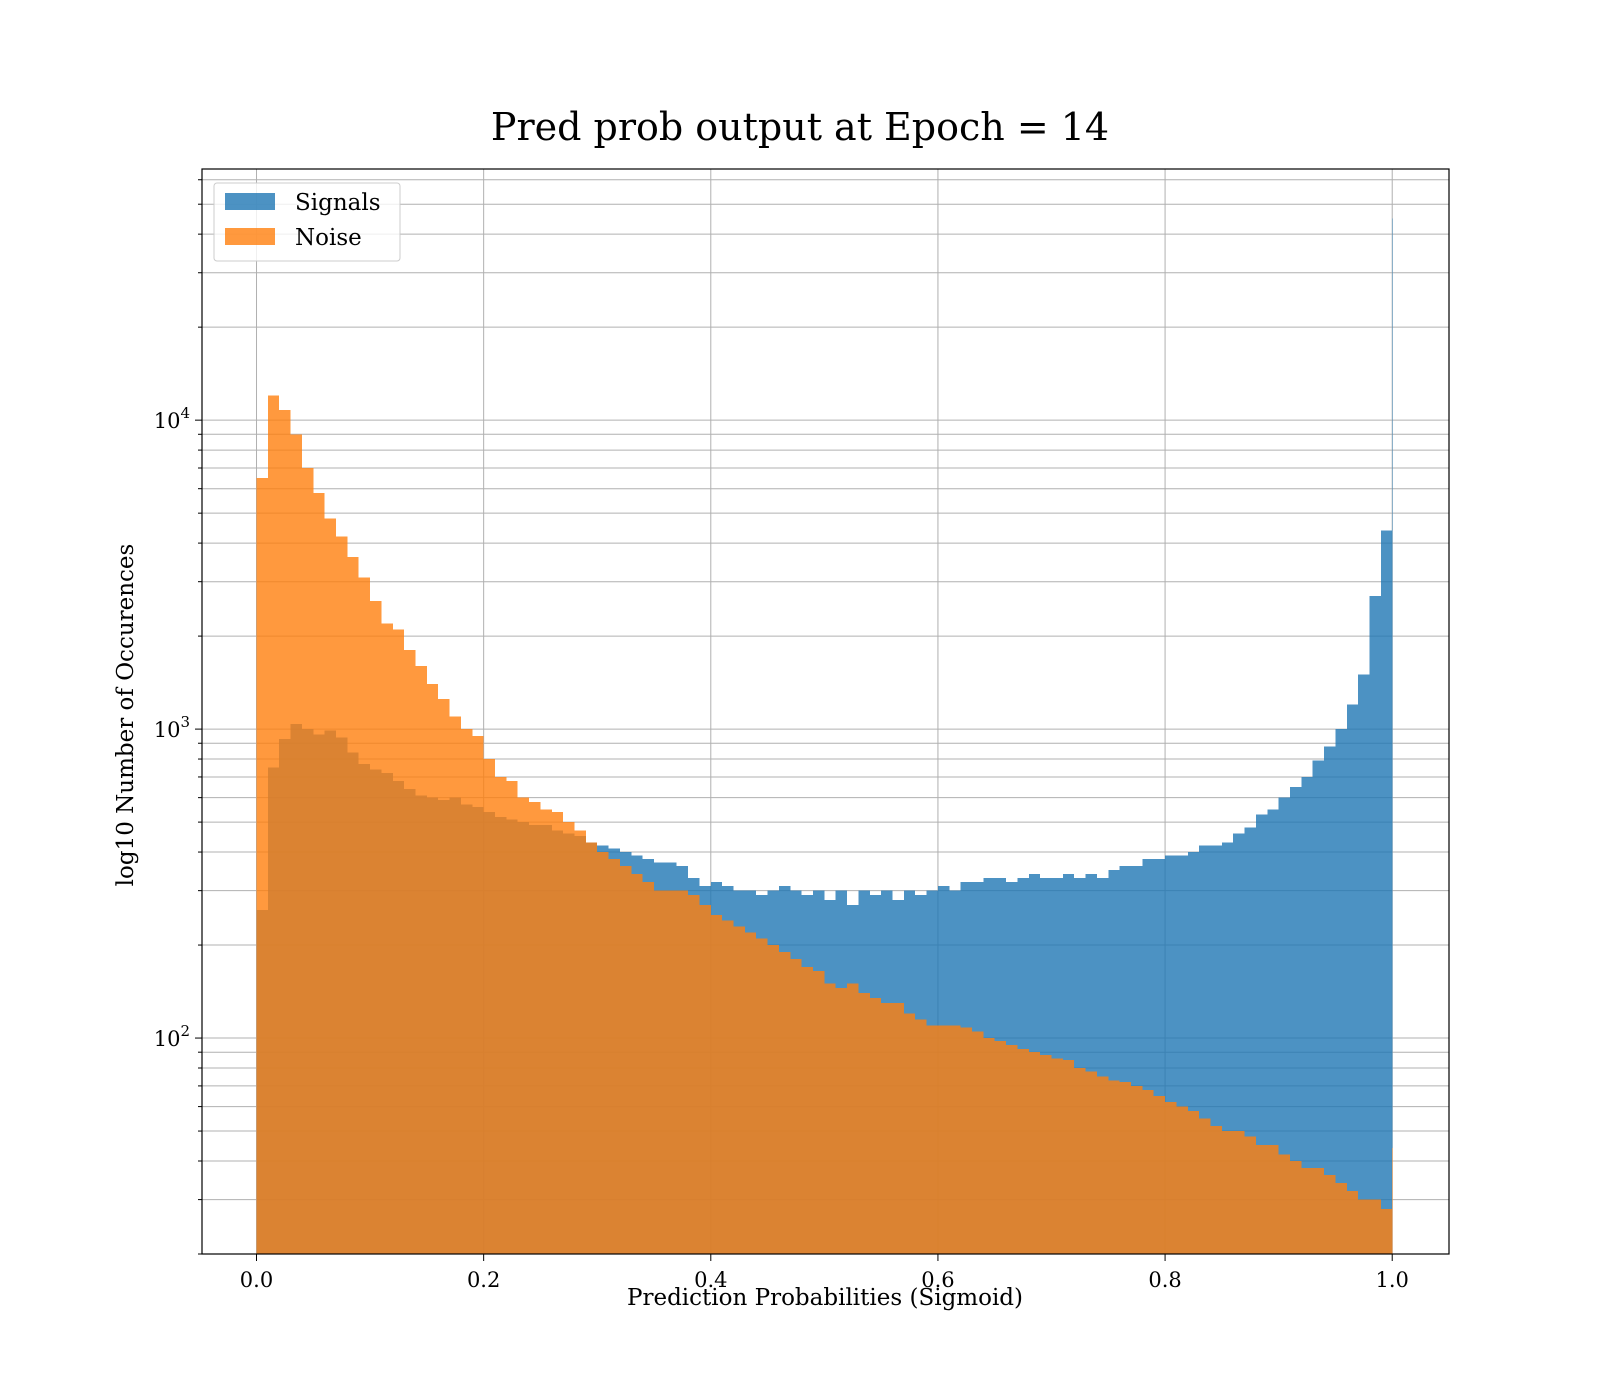 The image size is (1600, 1400). What do you see at coordinates (1392, 1280) in the screenshot?
I see `x-tick-label: 1.0` at bounding box center [1392, 1280].